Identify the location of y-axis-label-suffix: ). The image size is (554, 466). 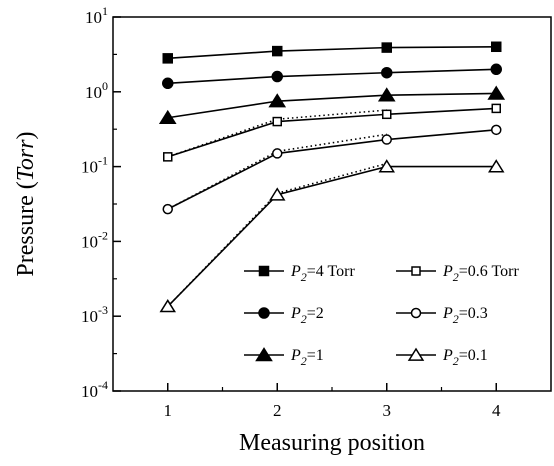
(26, 135).